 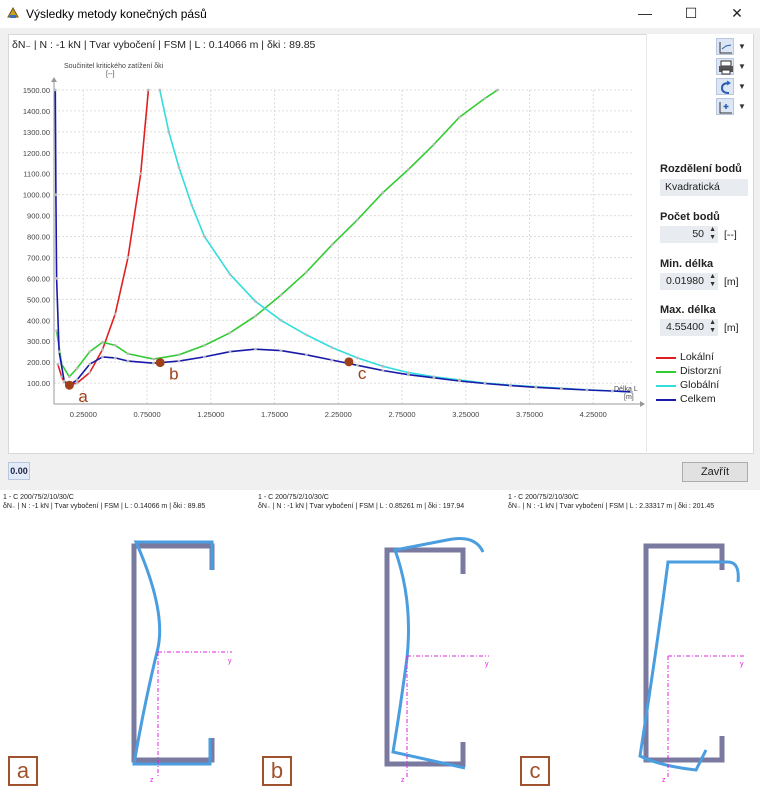 I want to click on max-length-spinner: 4.55400 ▲ ▼, so click(x=689, y=327).